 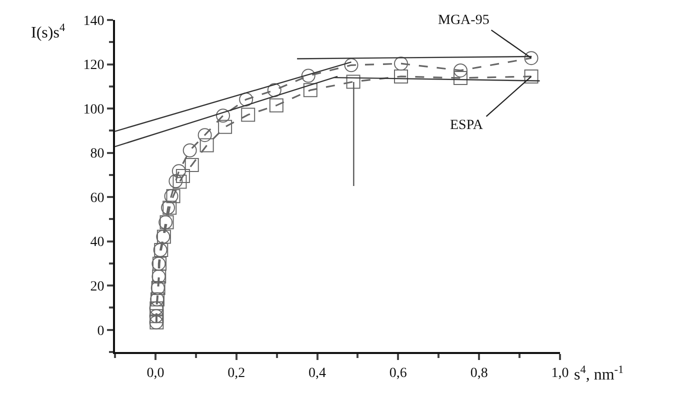 What do you see at coordinates (479, 373) in the screenshot?
I see `x-tick-label: 0,8` at bounding box center [479, 373].